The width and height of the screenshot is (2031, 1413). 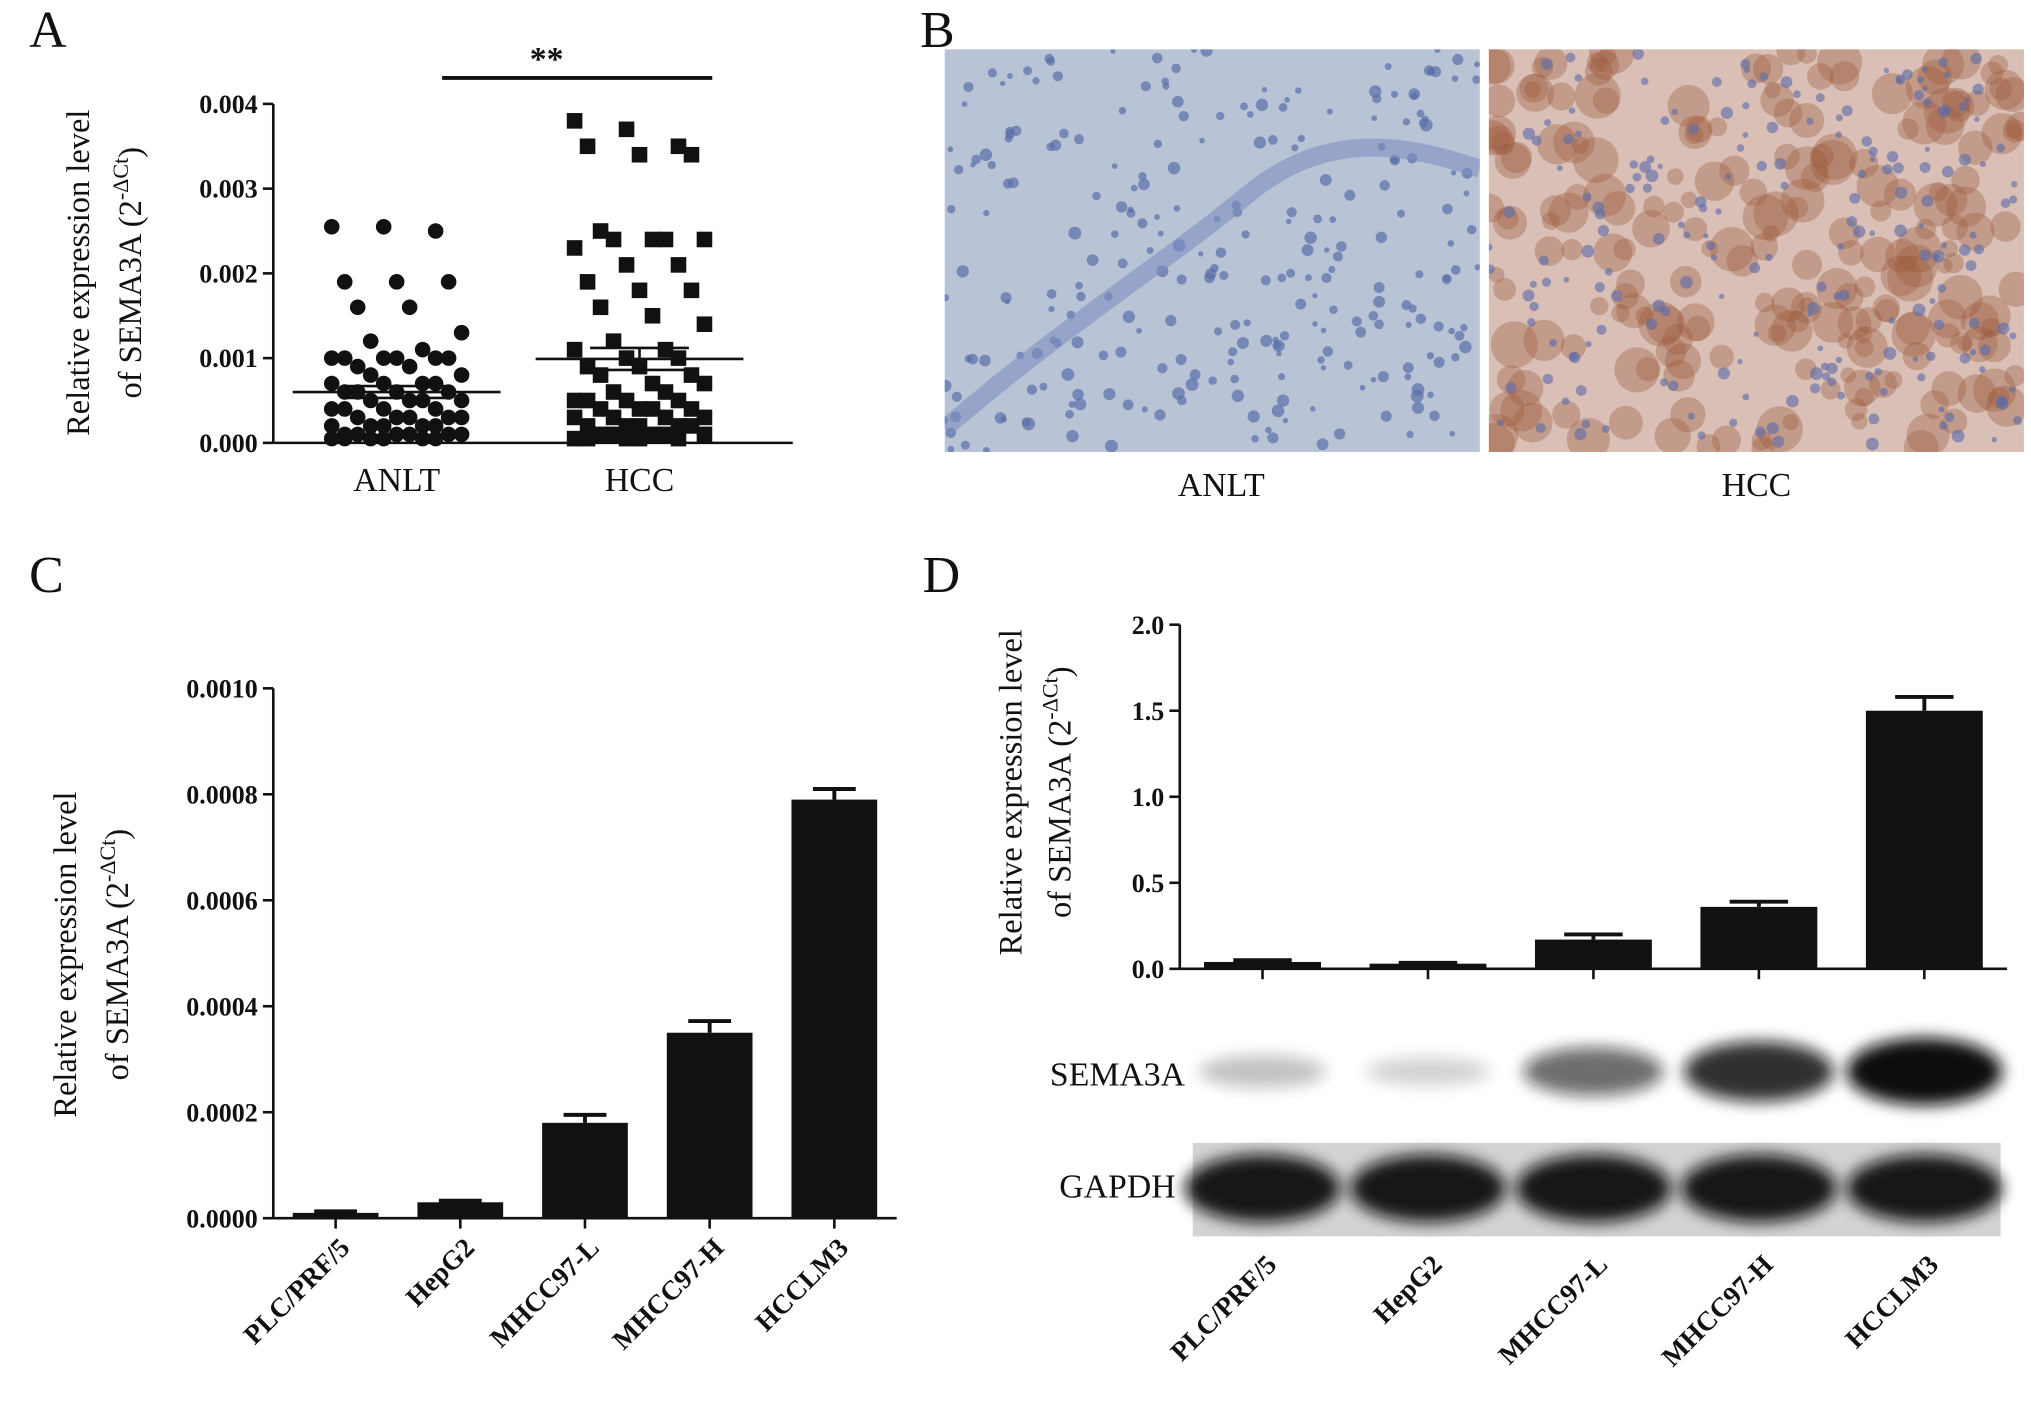 I want to click on sem-bar, so click(x=639, y=359).